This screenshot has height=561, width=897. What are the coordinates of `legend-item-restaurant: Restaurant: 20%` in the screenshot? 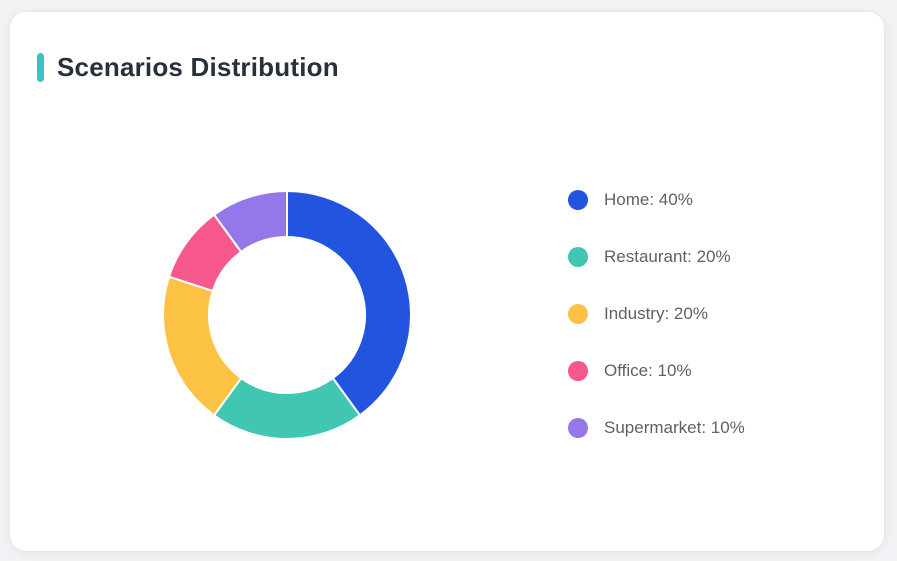 It's located at (656, 257).